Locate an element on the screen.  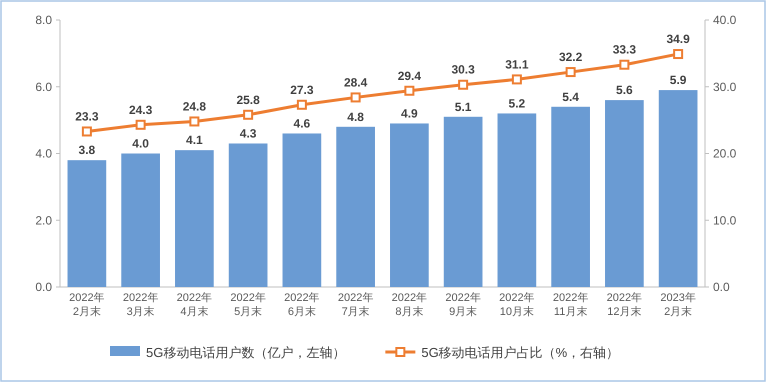
data-label: 23.3 is located at coordinates (87, 116).